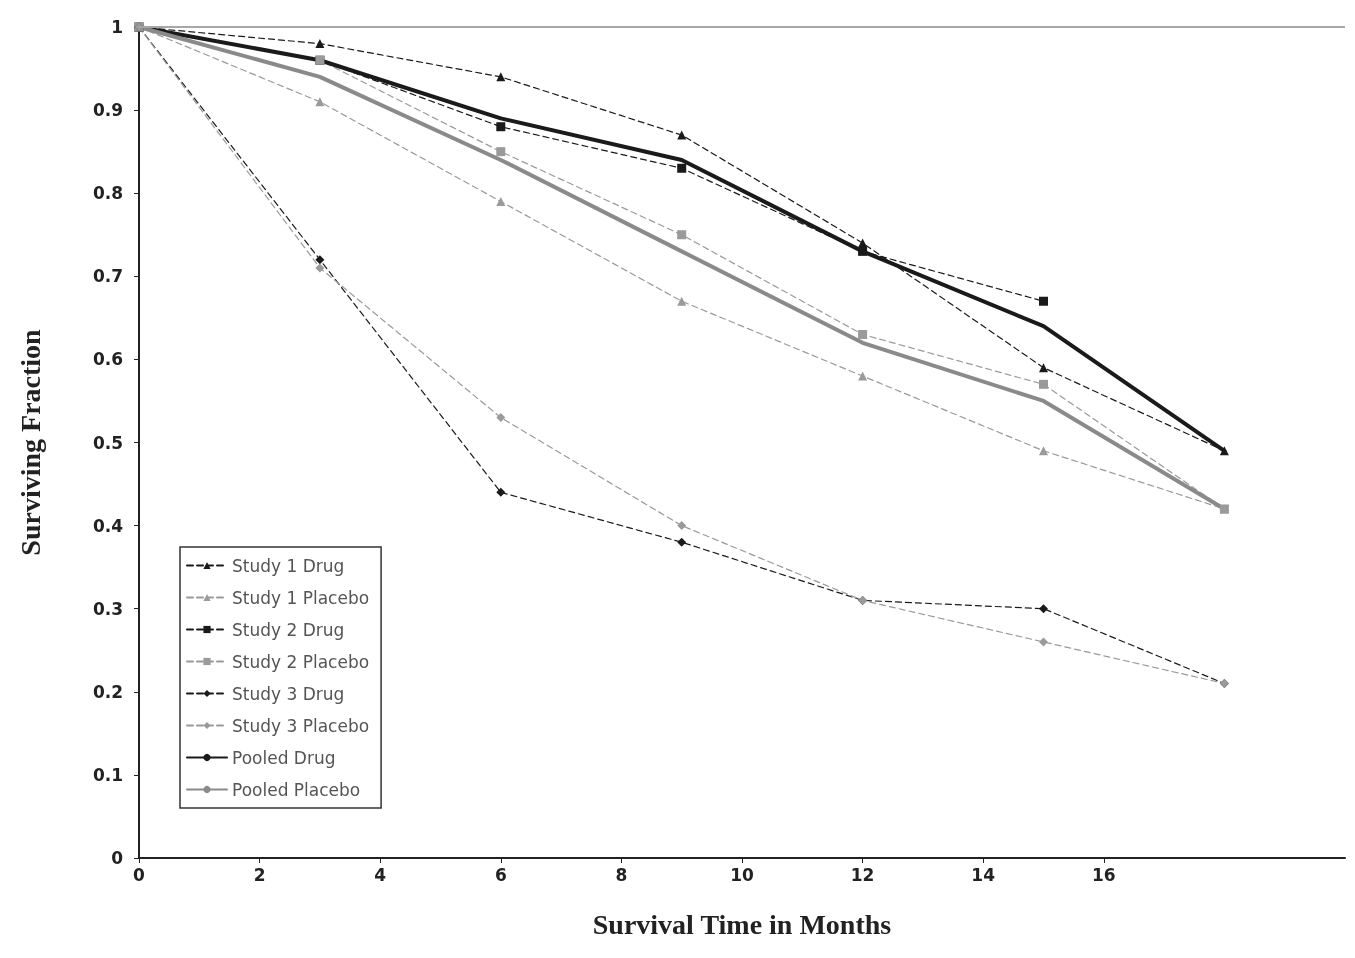 The width and height of the screenshot is (1355, 958). I want to click on y-tick-label: 0.3, so click(107, 608).